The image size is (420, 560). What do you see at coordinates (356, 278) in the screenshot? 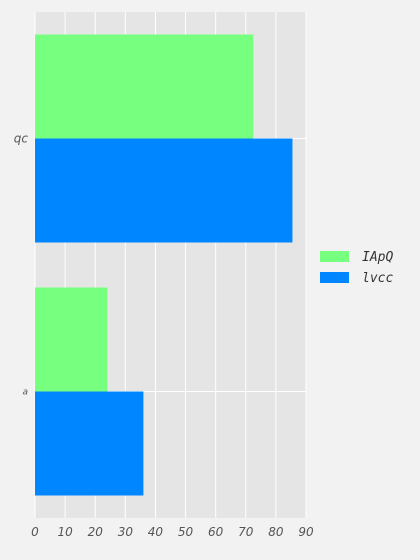
I see `legend-item: lvcc` at bounding box center [356, 278].